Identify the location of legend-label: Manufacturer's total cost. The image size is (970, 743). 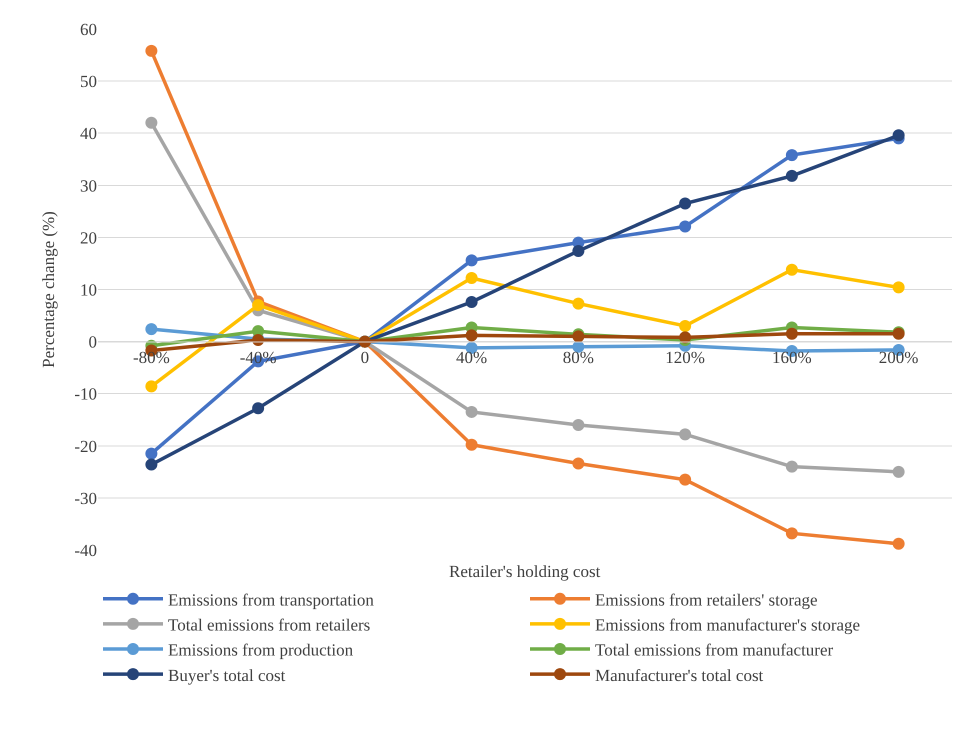
(679, 675).